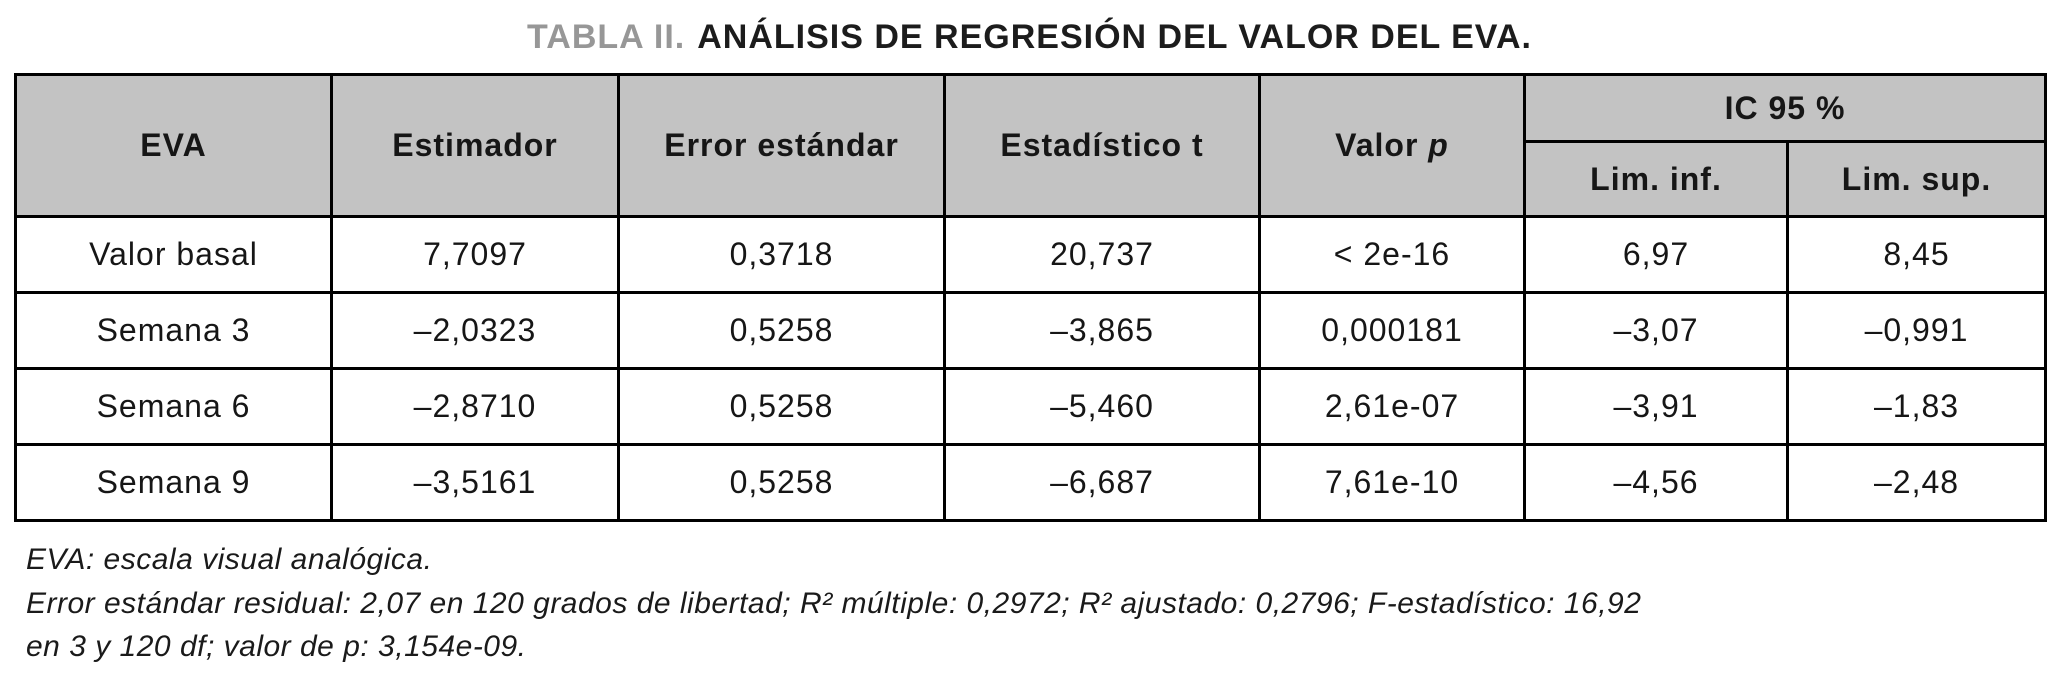  Describe the element at coordinates (1392, 254) in the screenshot. I see `cell-valor-p: < 2e-16` at that location.